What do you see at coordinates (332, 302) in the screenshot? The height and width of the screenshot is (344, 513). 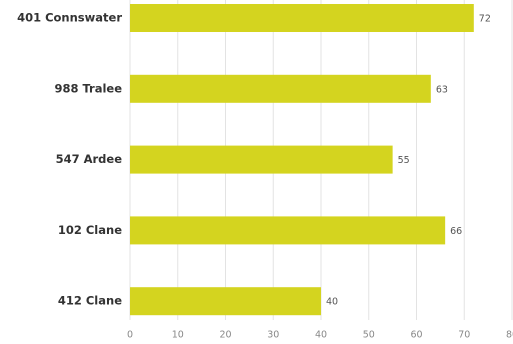 I see `value-label: 40` at bounding box center [332, 302].